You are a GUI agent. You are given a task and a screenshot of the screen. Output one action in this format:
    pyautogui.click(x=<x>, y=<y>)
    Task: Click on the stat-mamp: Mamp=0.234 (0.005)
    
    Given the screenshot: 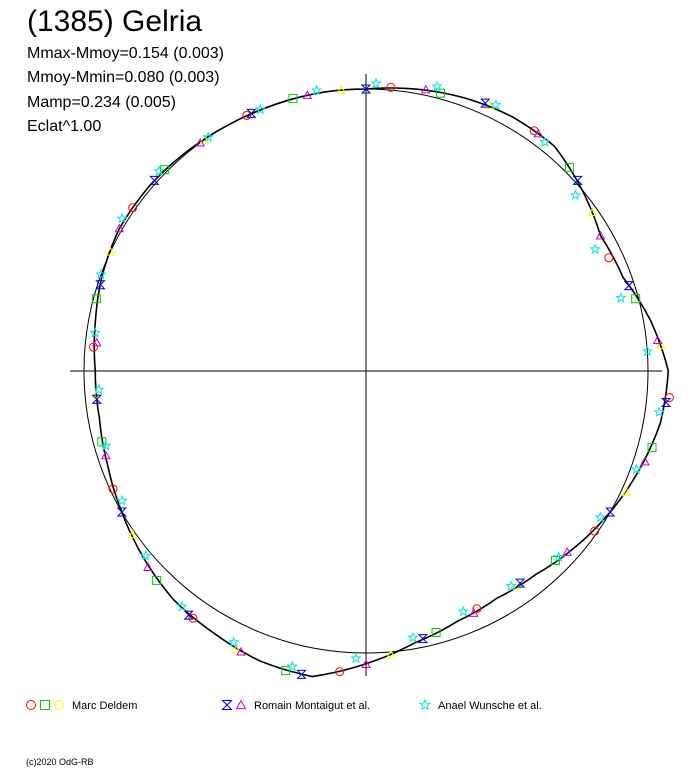 What is the action you would take?
    pyautogui.click(x=101, y=102)
    